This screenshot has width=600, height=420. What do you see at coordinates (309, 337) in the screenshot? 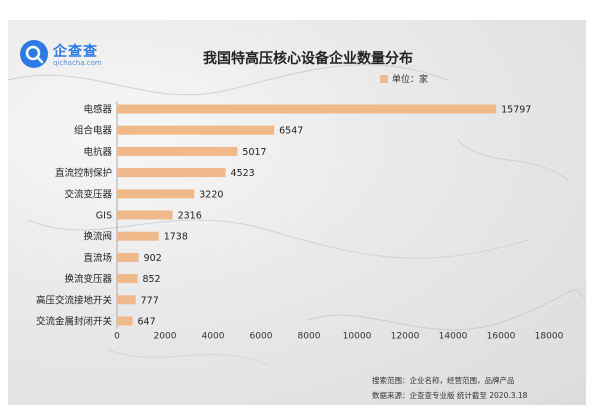
I see `x-tick-label: 8000` at bounding box center [309, 337].